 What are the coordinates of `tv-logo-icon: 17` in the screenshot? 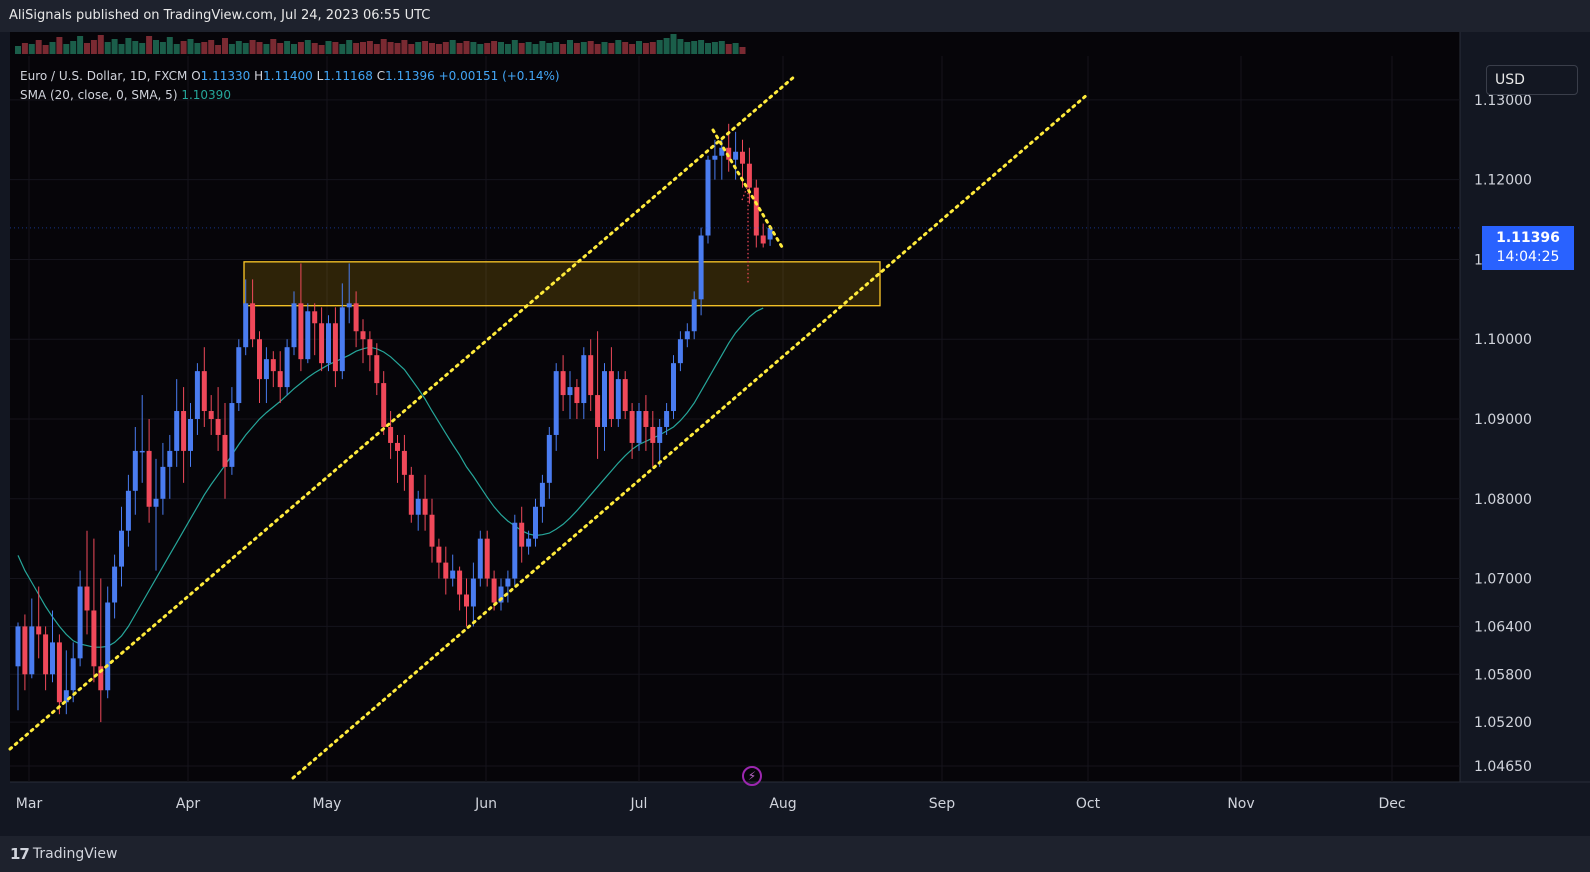 It's located at (20, 854).